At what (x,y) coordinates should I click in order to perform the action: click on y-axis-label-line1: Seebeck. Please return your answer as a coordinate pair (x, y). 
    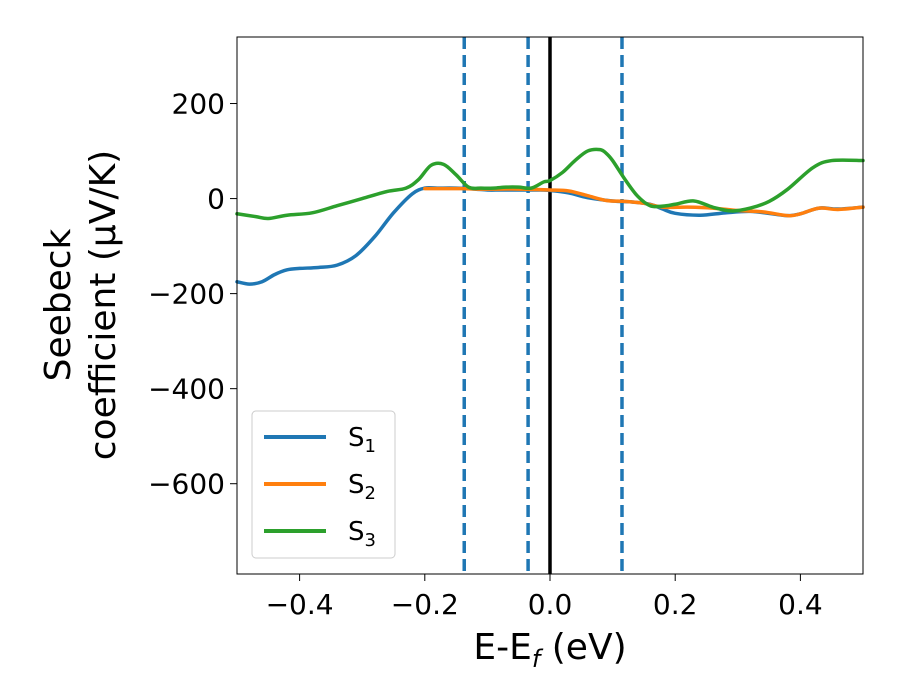
    Looking at the image, I should click on (58, 304).